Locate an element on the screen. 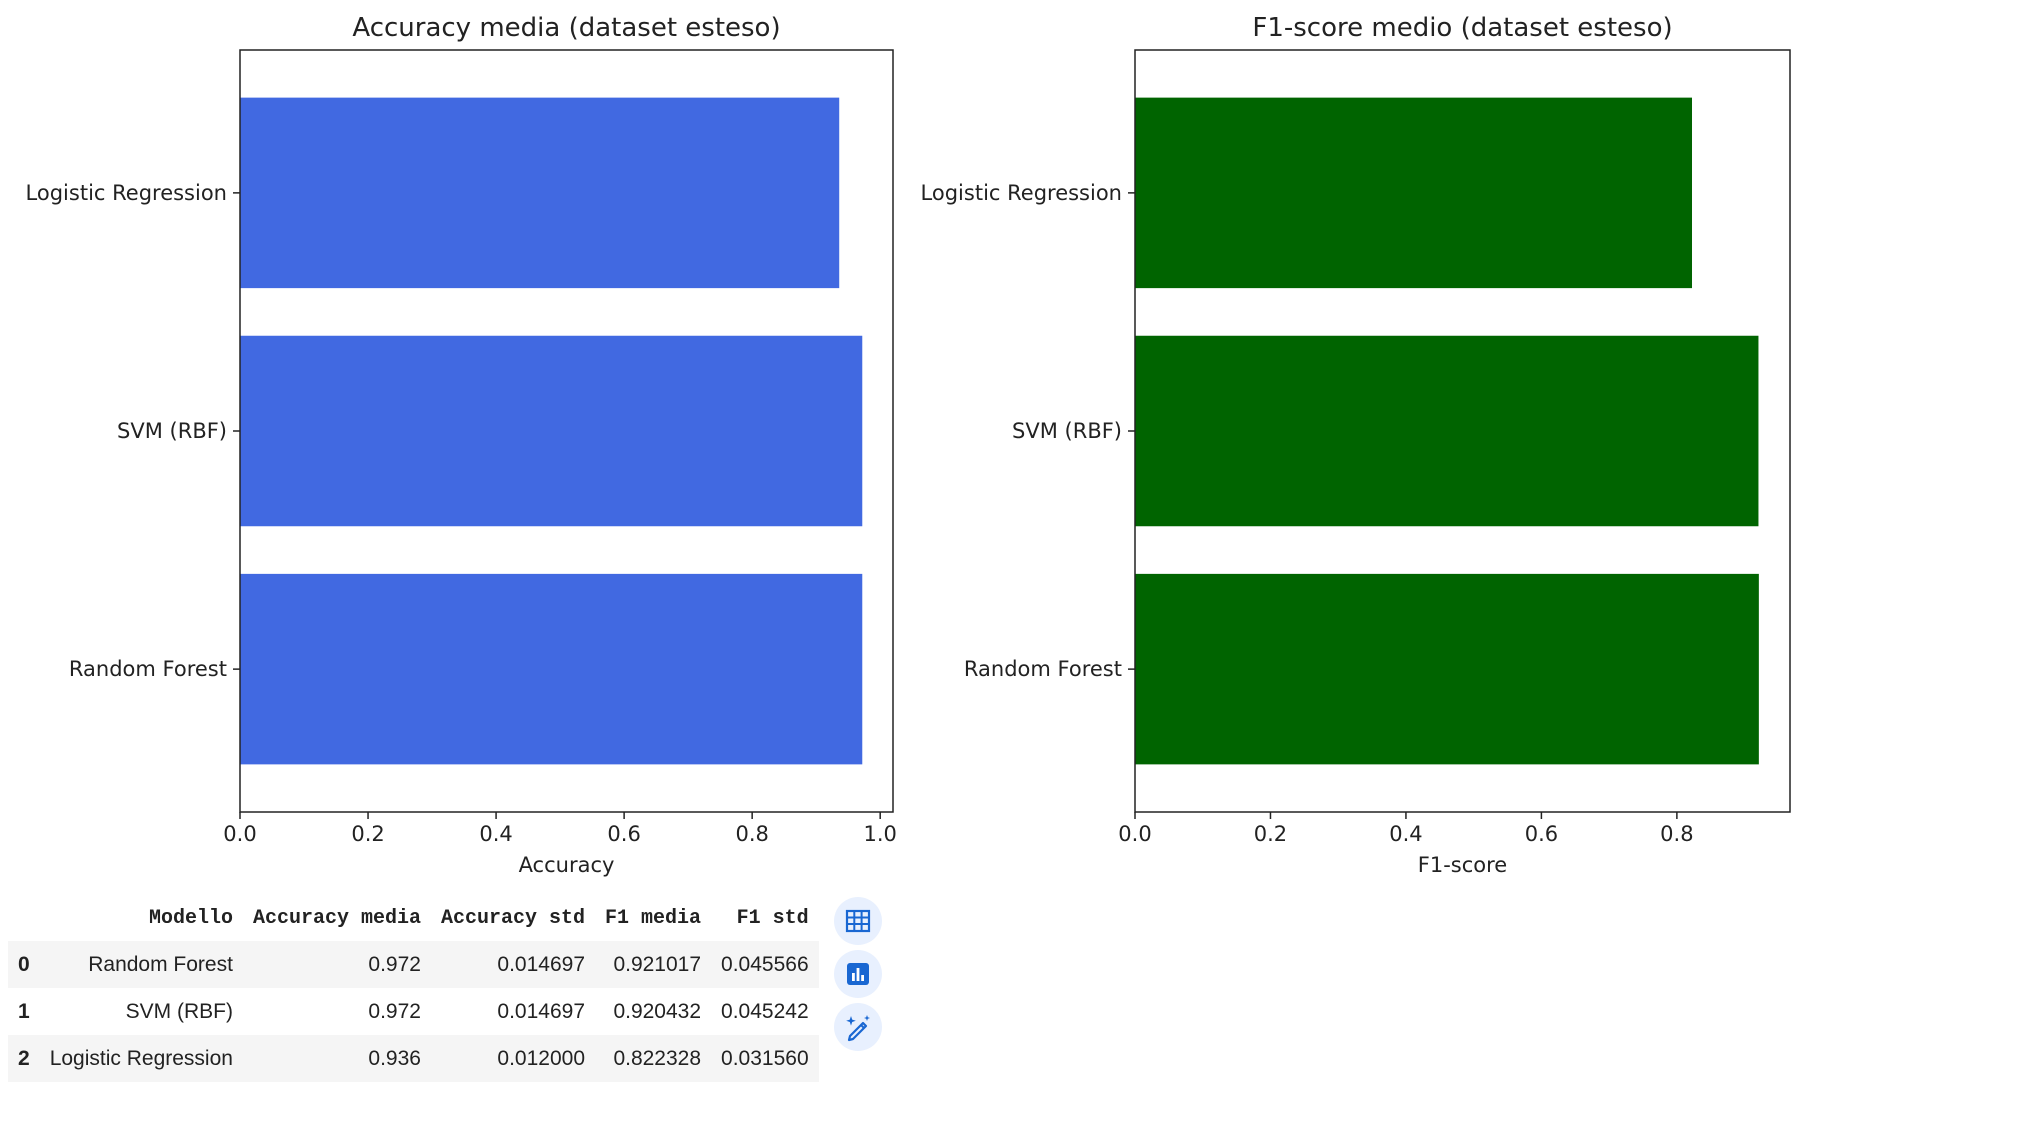 The image size is (2030, 1135). header-f1-media: F1 media is located at coordinates (653, 918).